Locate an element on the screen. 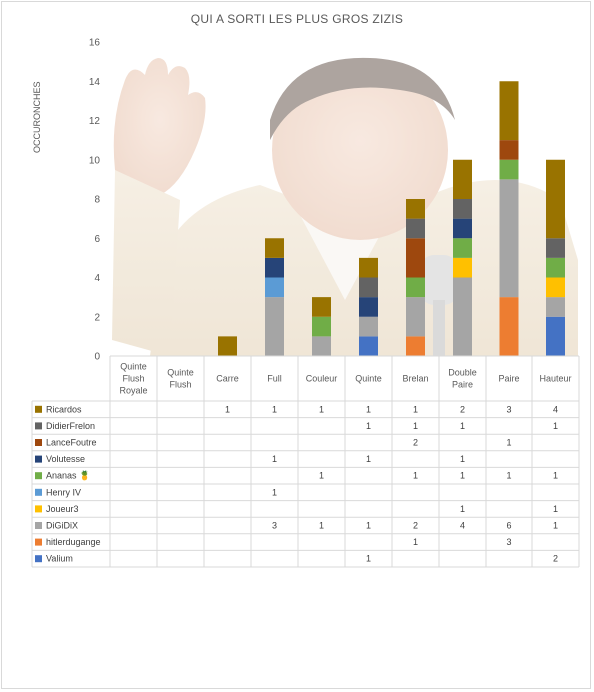 The image size is (594, 692). legend-label: Valium is located at coordinates (59, 559).